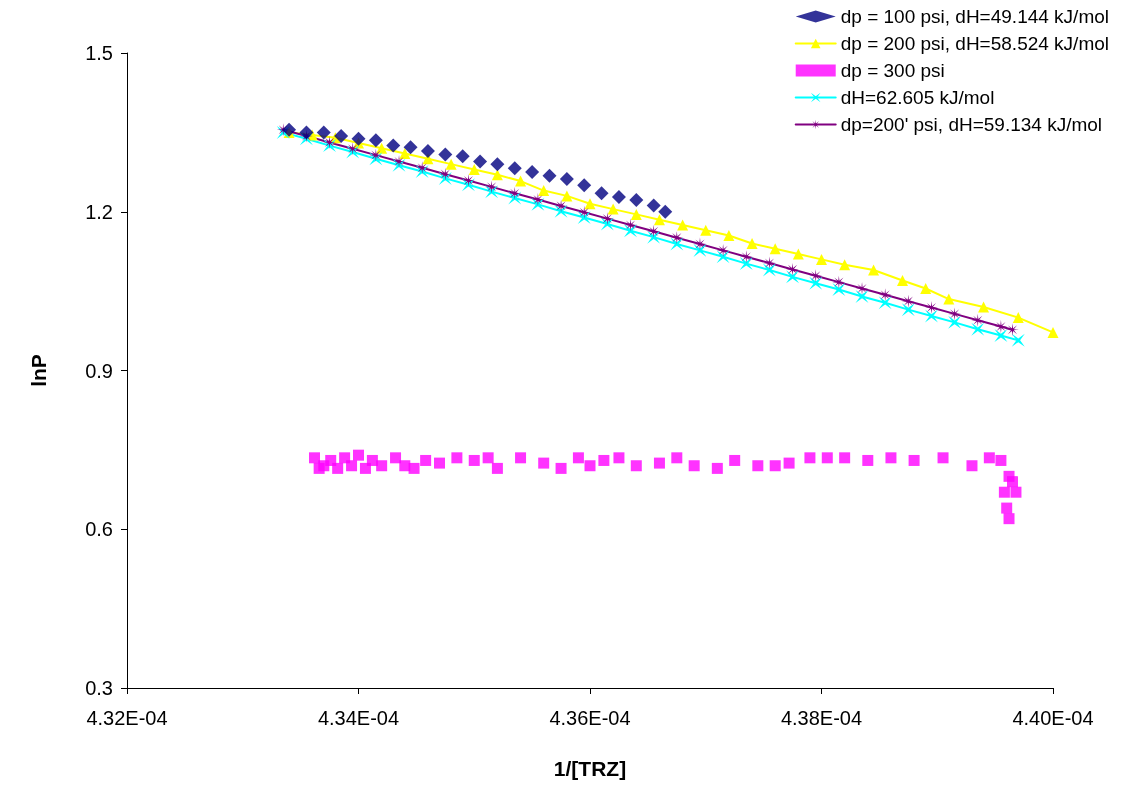  What do you see at coordinates (821, 718) in the screenshot?
I see `x-tick-label: 4.38E-04` at bounding box center [821, 718].